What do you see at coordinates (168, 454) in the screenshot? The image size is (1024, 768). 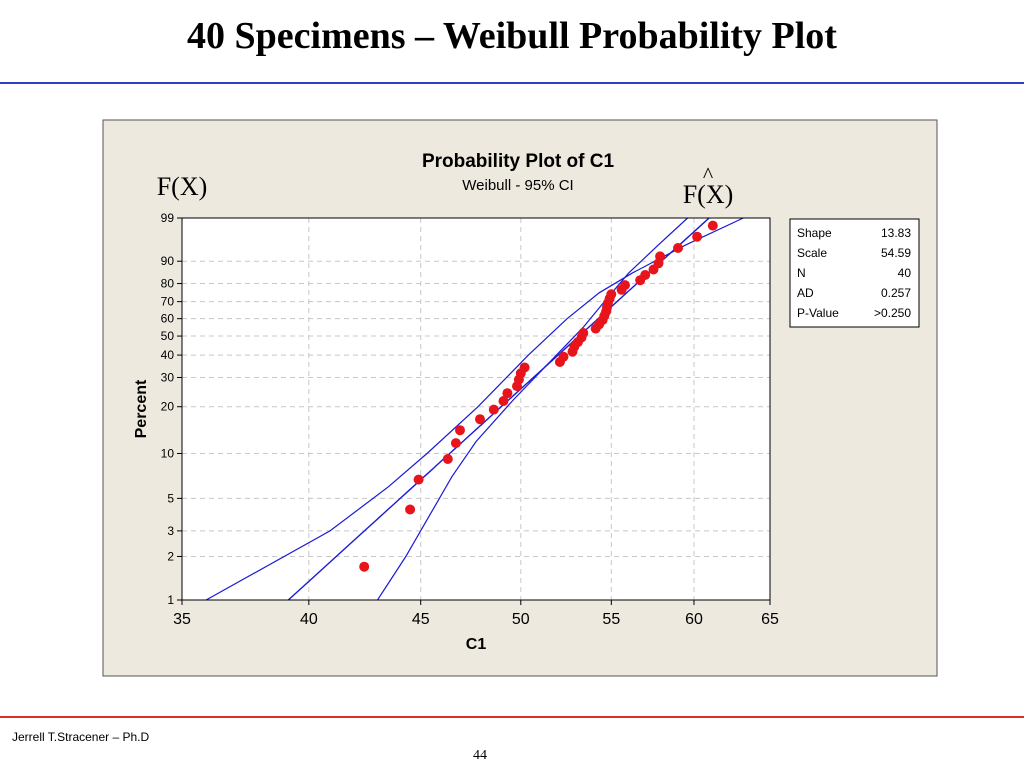 I see `y-tick-label: 10` at bounding box center [168, 454].